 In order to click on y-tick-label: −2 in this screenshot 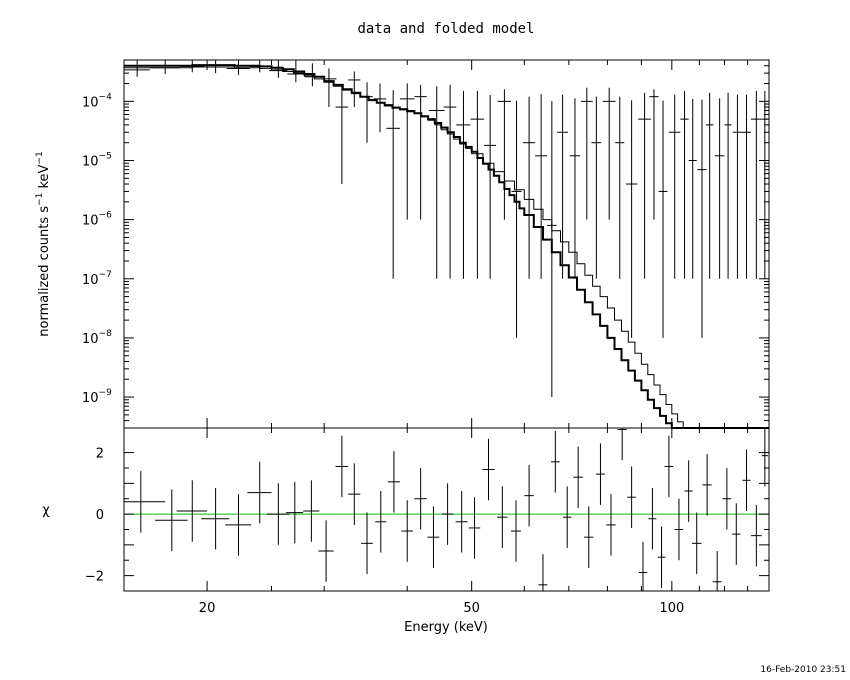, I will do `click(94, 577)`.